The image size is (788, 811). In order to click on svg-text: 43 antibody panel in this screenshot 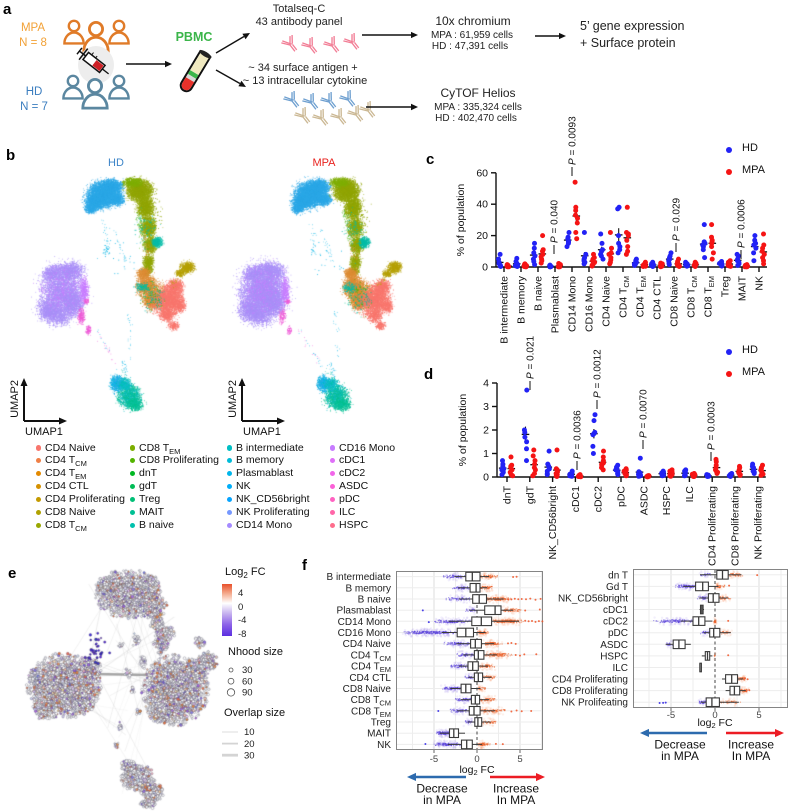, I will do `click(299, 22)`.